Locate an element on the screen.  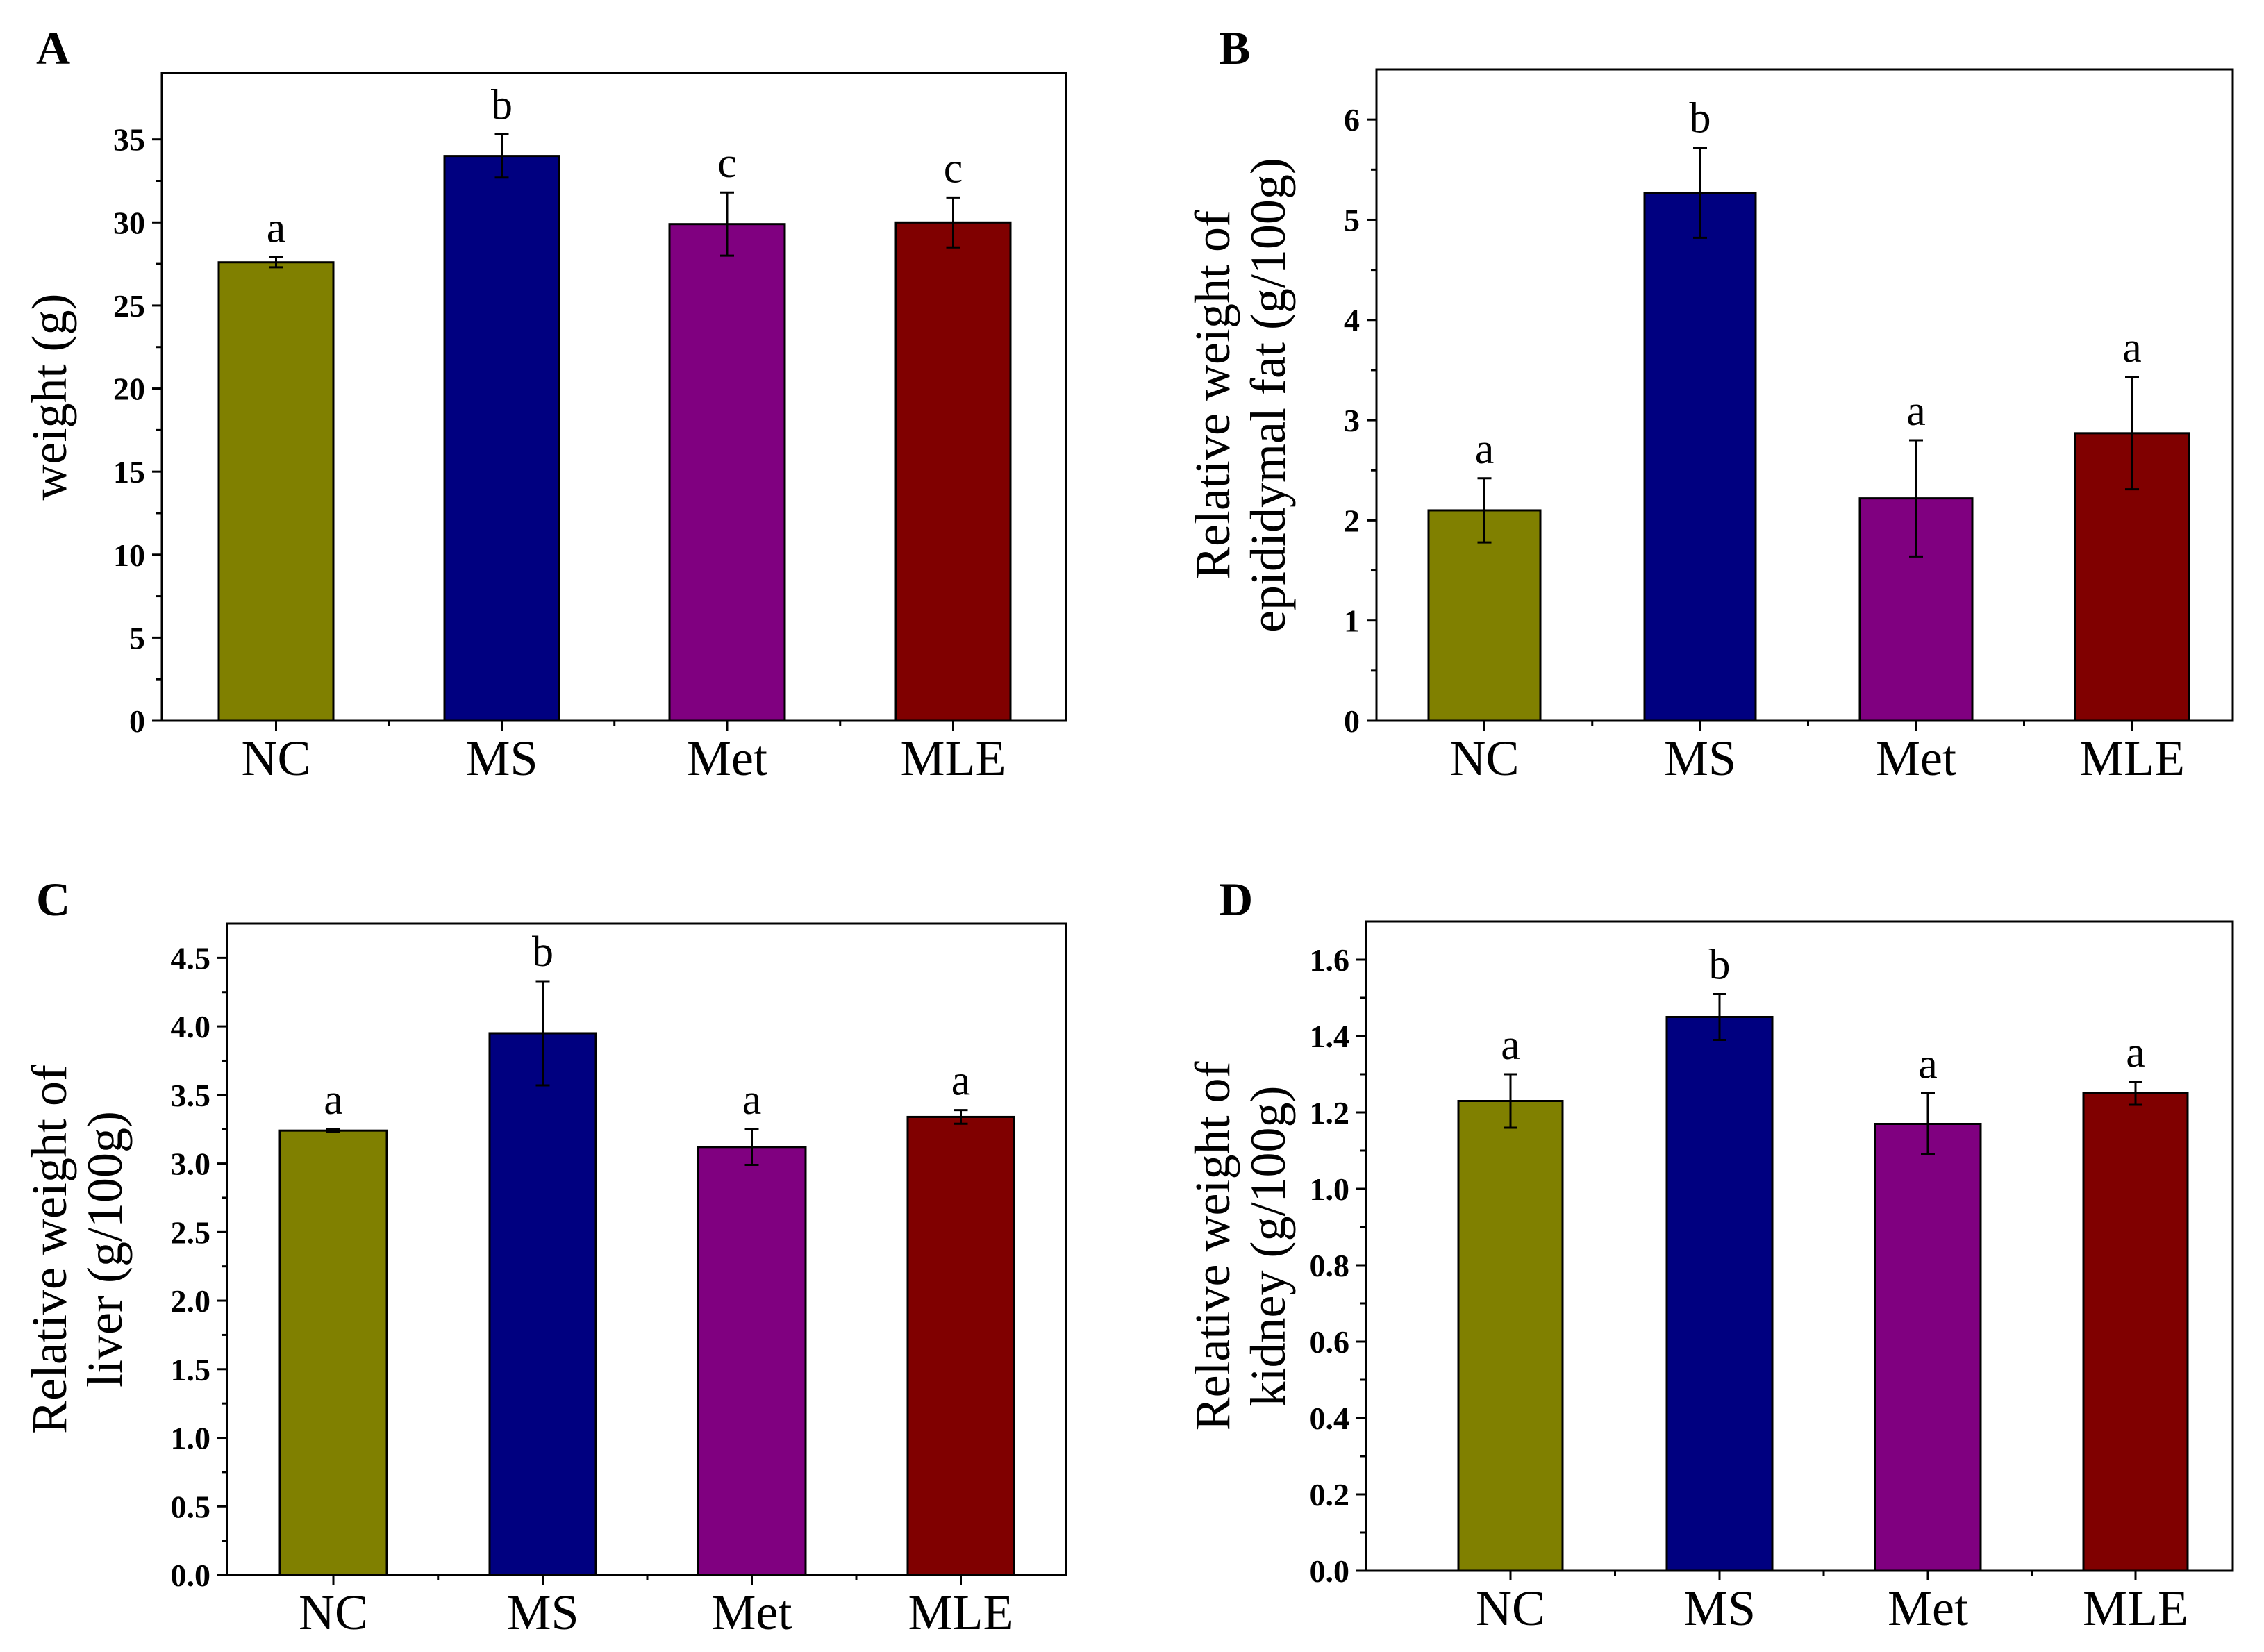
x-tick-label-c-met: Met is located at coordinates (752, 1613).